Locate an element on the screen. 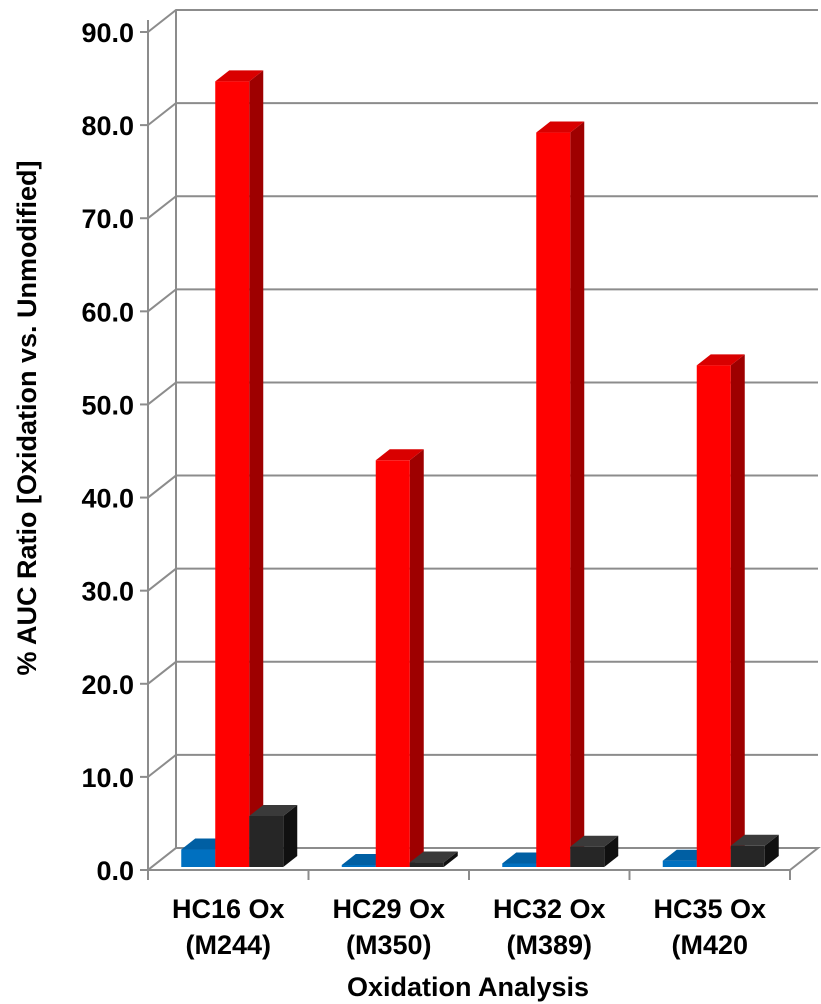 This screenshot has width=821, height=1004. x-category-label: (M420 is located at coordinates (709, 945).